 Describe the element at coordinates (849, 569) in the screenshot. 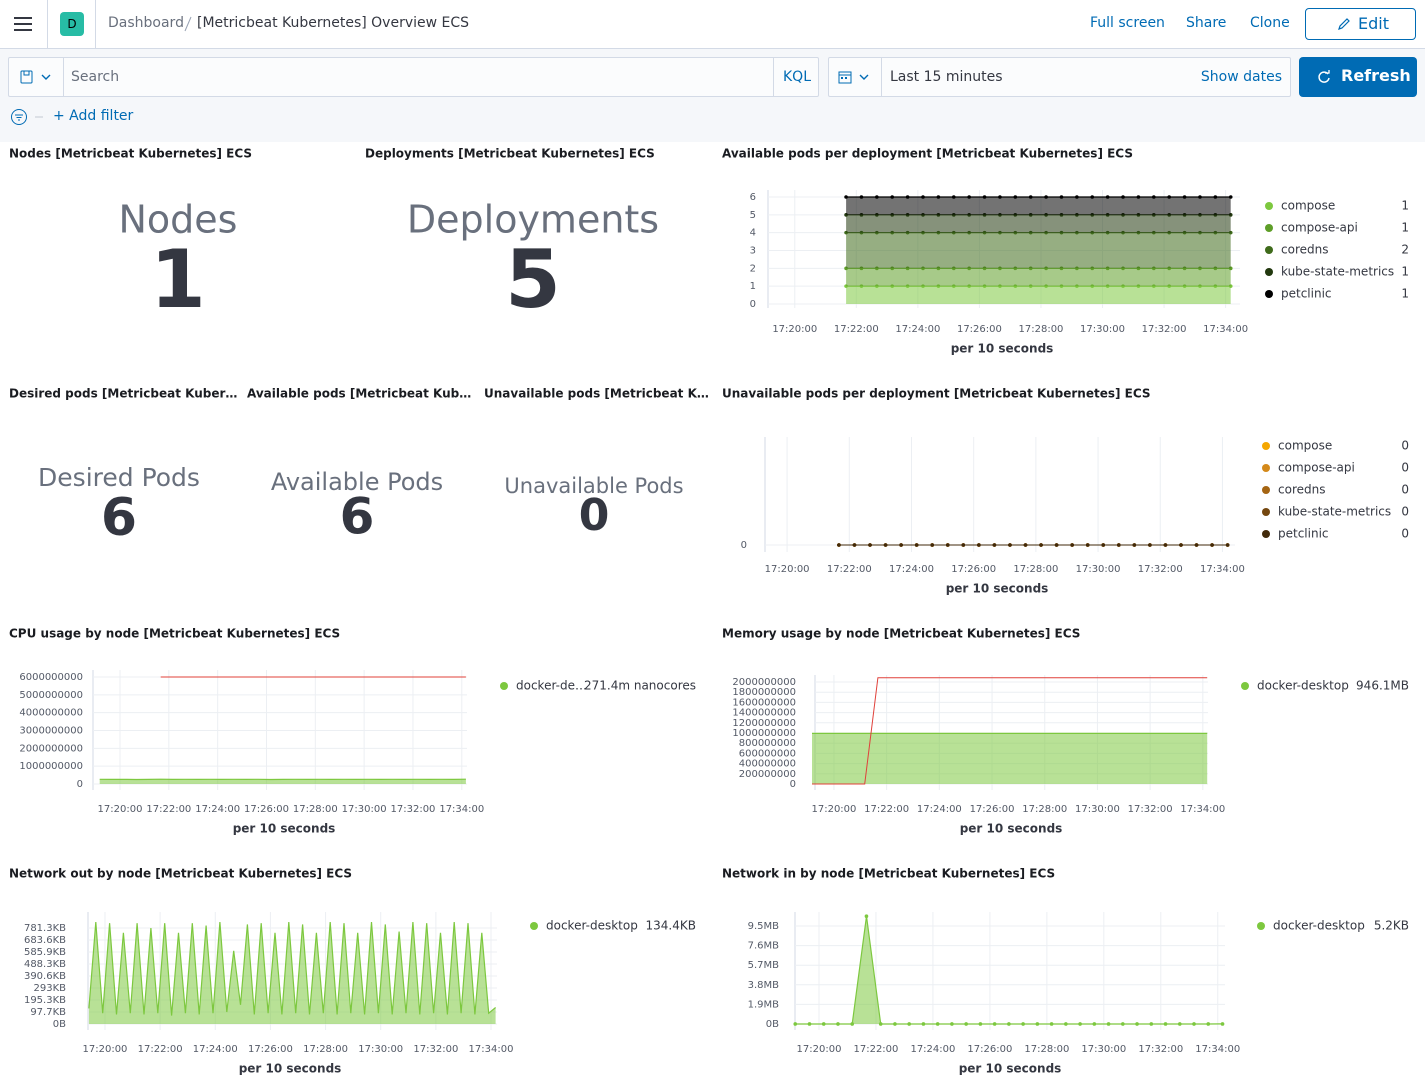

I see `x-tick-label: 17:22:00` at that location.